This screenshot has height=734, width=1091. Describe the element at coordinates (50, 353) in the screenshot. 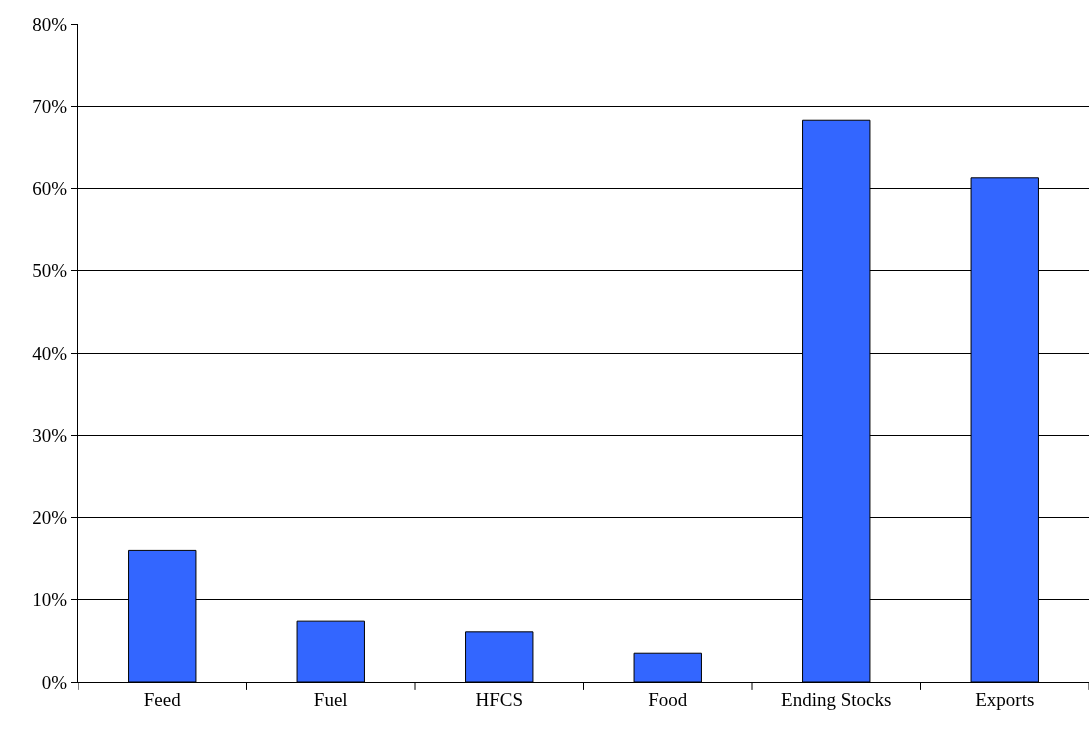

I see `y-tick-label: 40%` at that location.